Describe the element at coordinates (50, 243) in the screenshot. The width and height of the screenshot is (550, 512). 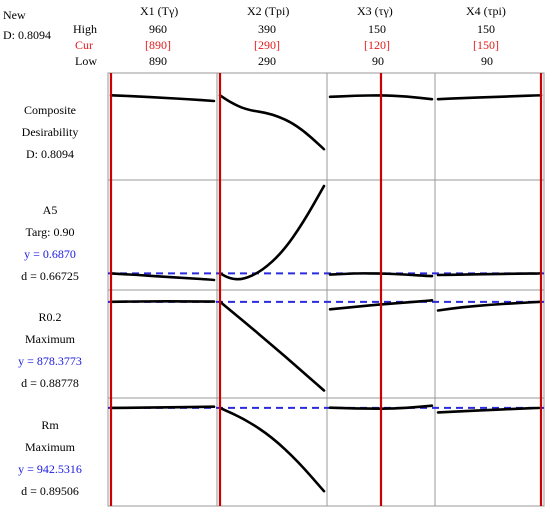
I see `row-label-a5: A5 Targ: 0.90 y = 0.6870 d = 0.66725` at that location.